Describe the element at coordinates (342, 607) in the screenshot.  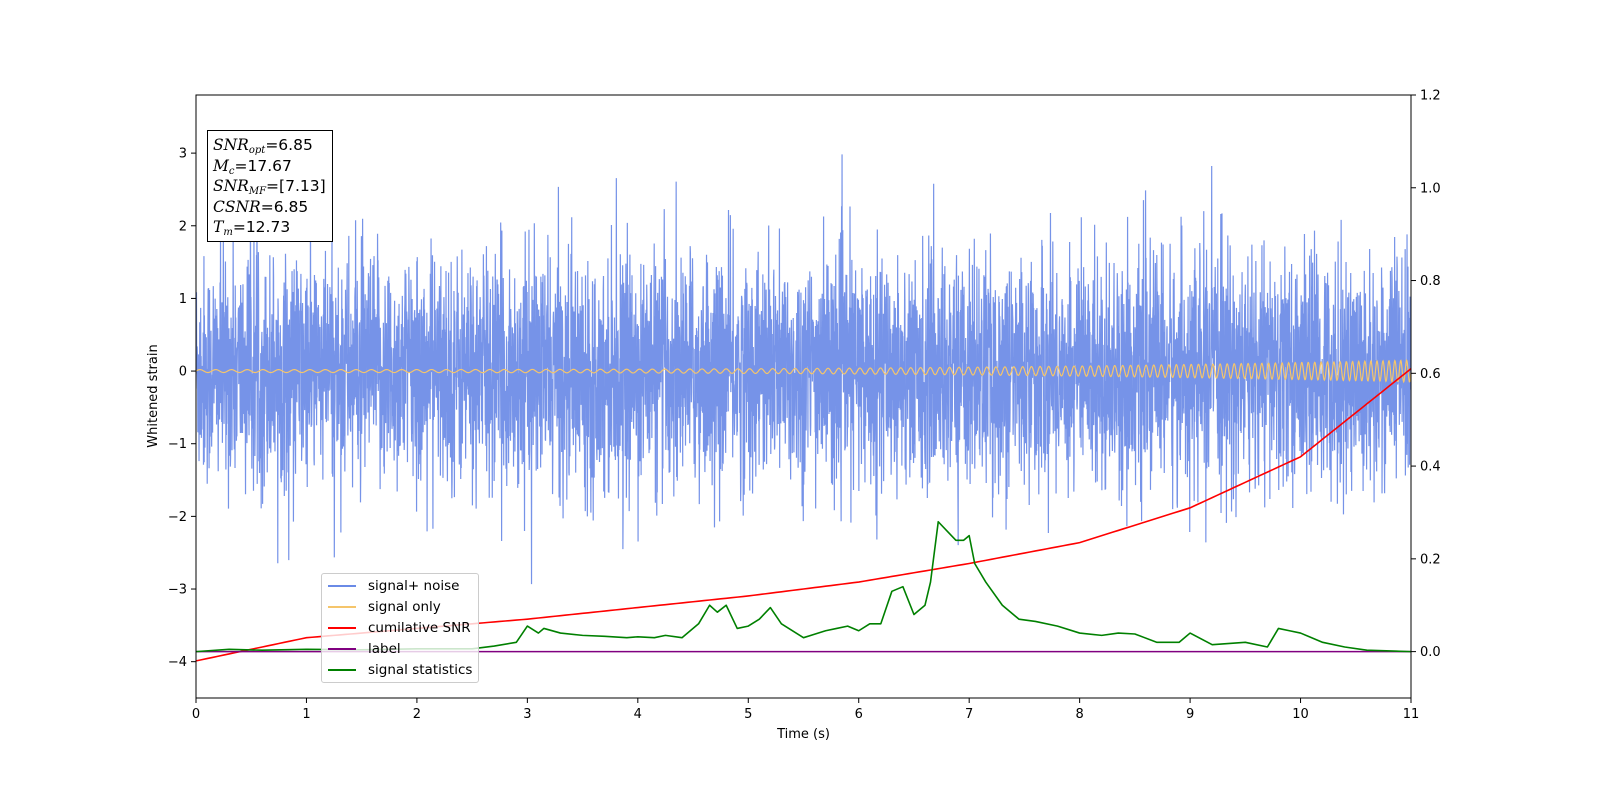
I see `legend-swatch-signal-only` at that location.